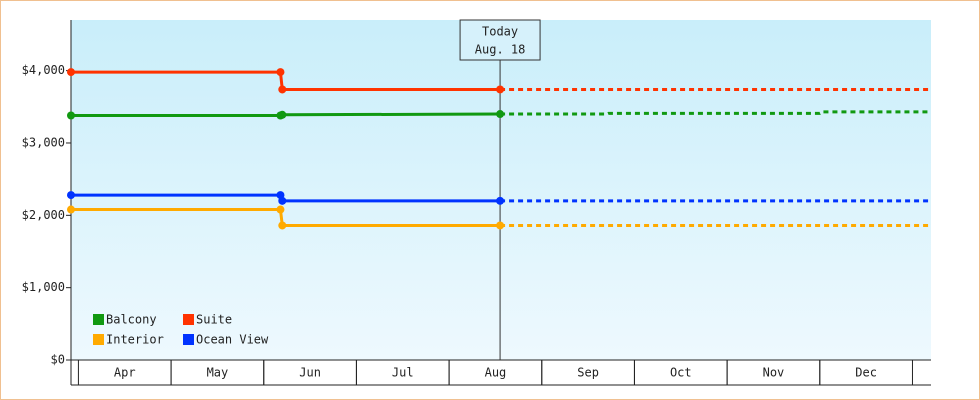 The height and width of the screenshot is (400, 980). I want to click on x-tick-label: Apr, so click(125, 373).